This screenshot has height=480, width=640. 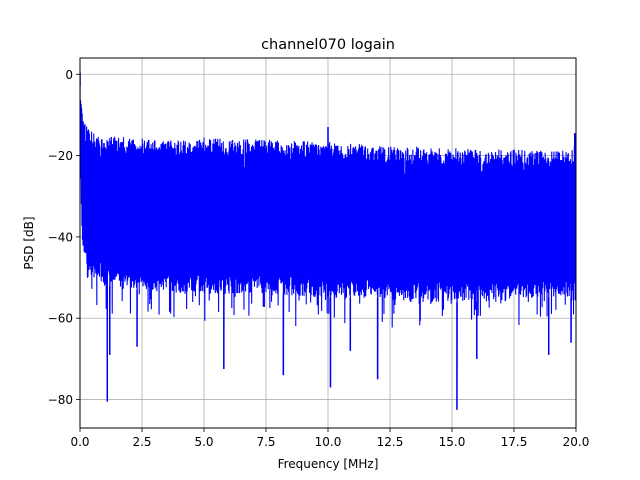 I want to click on x-tick-label: 17.5, so click(x=514, y=442).